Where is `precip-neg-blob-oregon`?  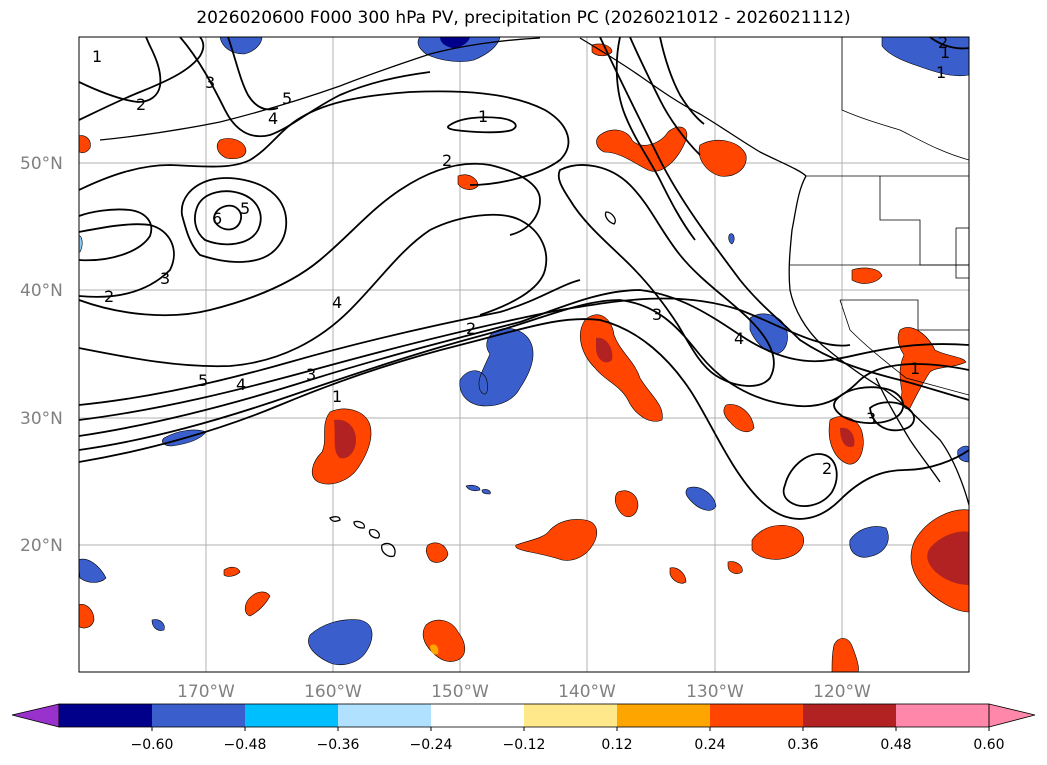
precip-neg-blob-oregon is located at coordinates (768, 334).